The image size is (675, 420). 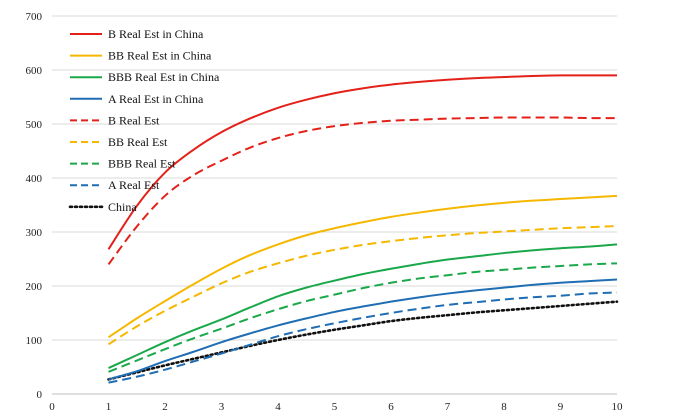 I want to click on y-tick-labels: 0 100 200 300 400 500 600 700, so click(x=34, y=206).